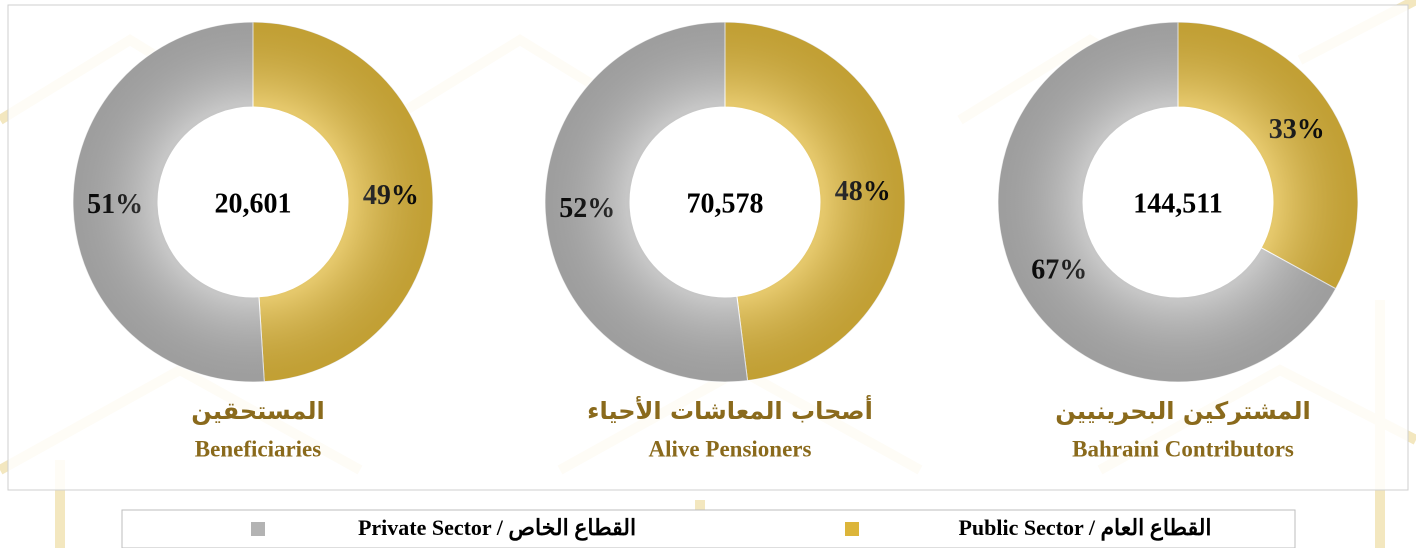 The width and height of the screenshot is (1416, 548). I want to click on title-arabic: المستحقين, so click(258, 411).